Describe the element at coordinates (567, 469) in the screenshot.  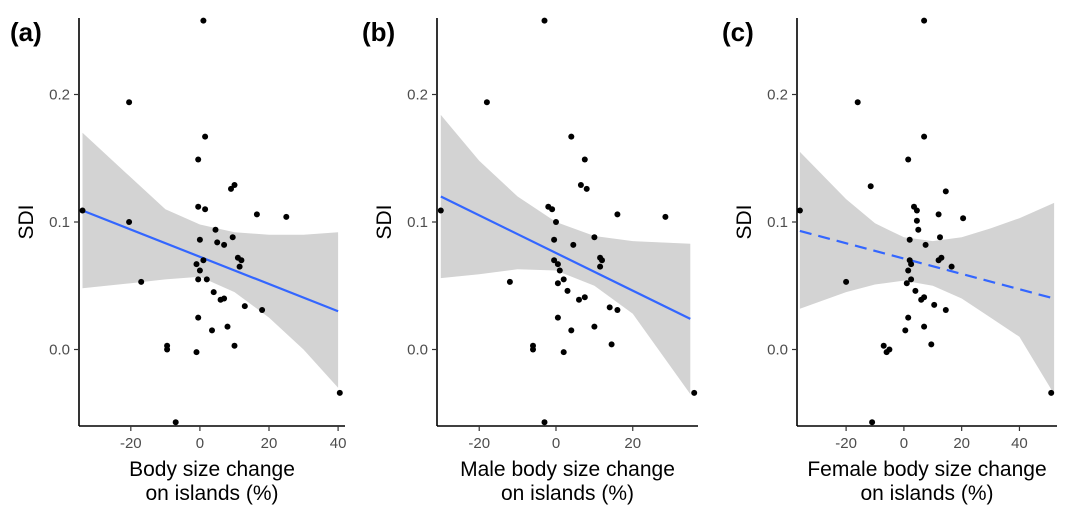
I see `x-axis-title: Male body size change` at that location.